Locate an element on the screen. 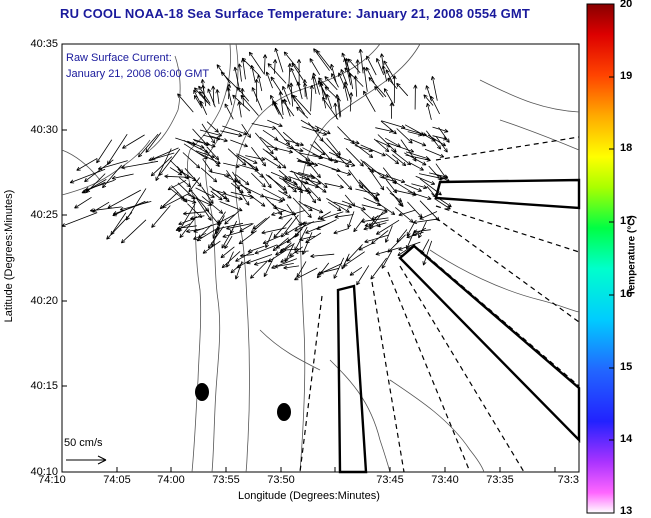  y-tick-label: 40:30 is located at coordinates (44, 130).